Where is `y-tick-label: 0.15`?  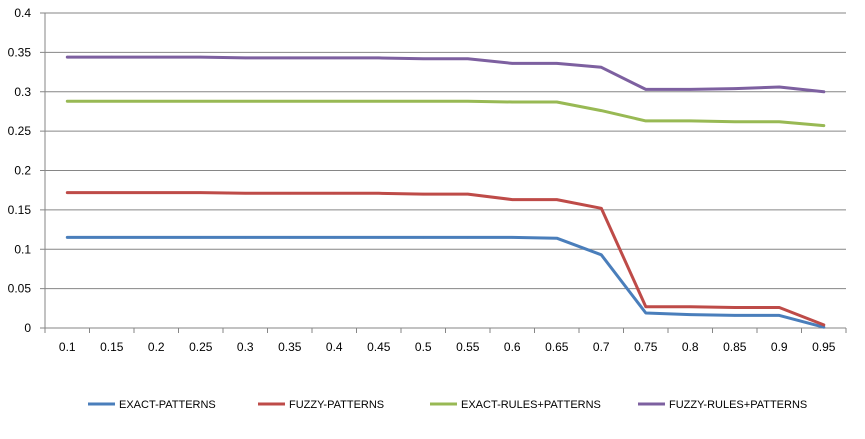
y-tick-label: 0.15 is located at coordinates (20, 210).